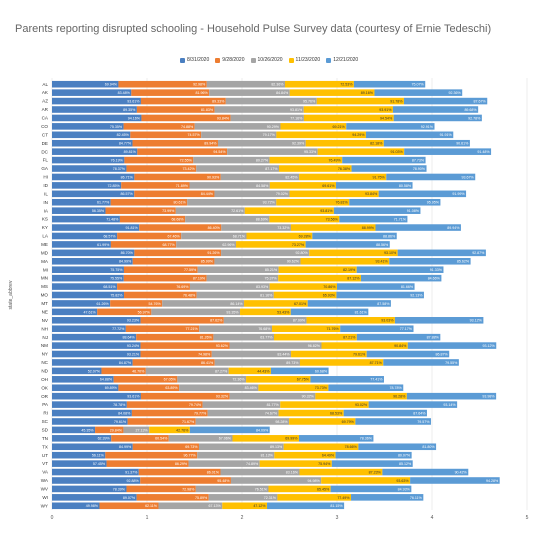 The height and width of the screenshot is (543, 554). What do you see at coordinates (130, 152) in the screenshot?
I see `data-label: 89.81%` at bounding box center [130, 152].